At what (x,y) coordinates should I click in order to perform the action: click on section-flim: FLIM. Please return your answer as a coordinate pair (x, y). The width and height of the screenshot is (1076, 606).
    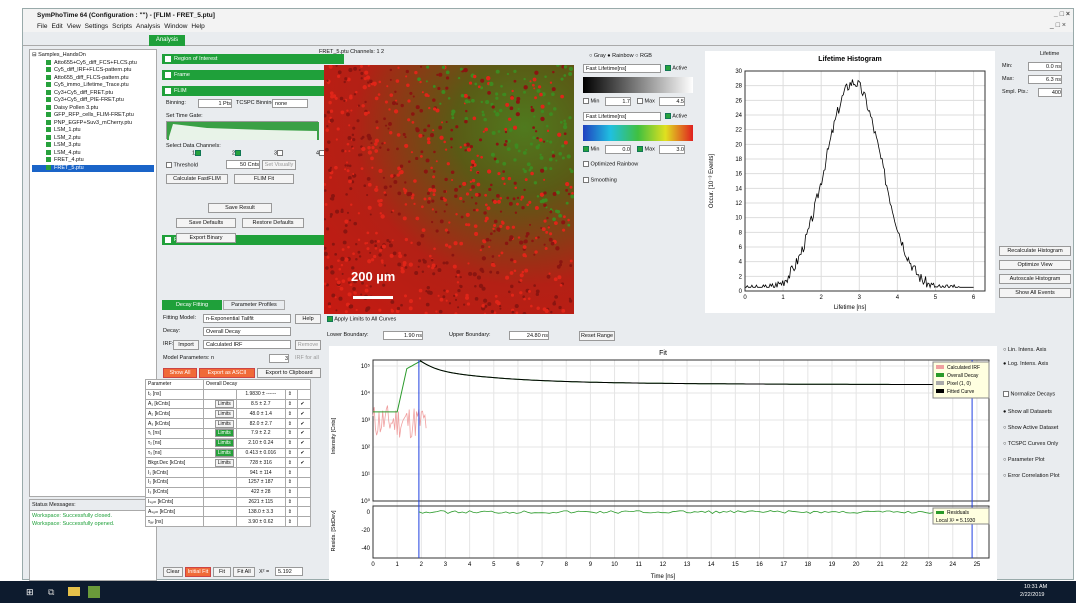
    Looking at the image, I should click on (253, 91).